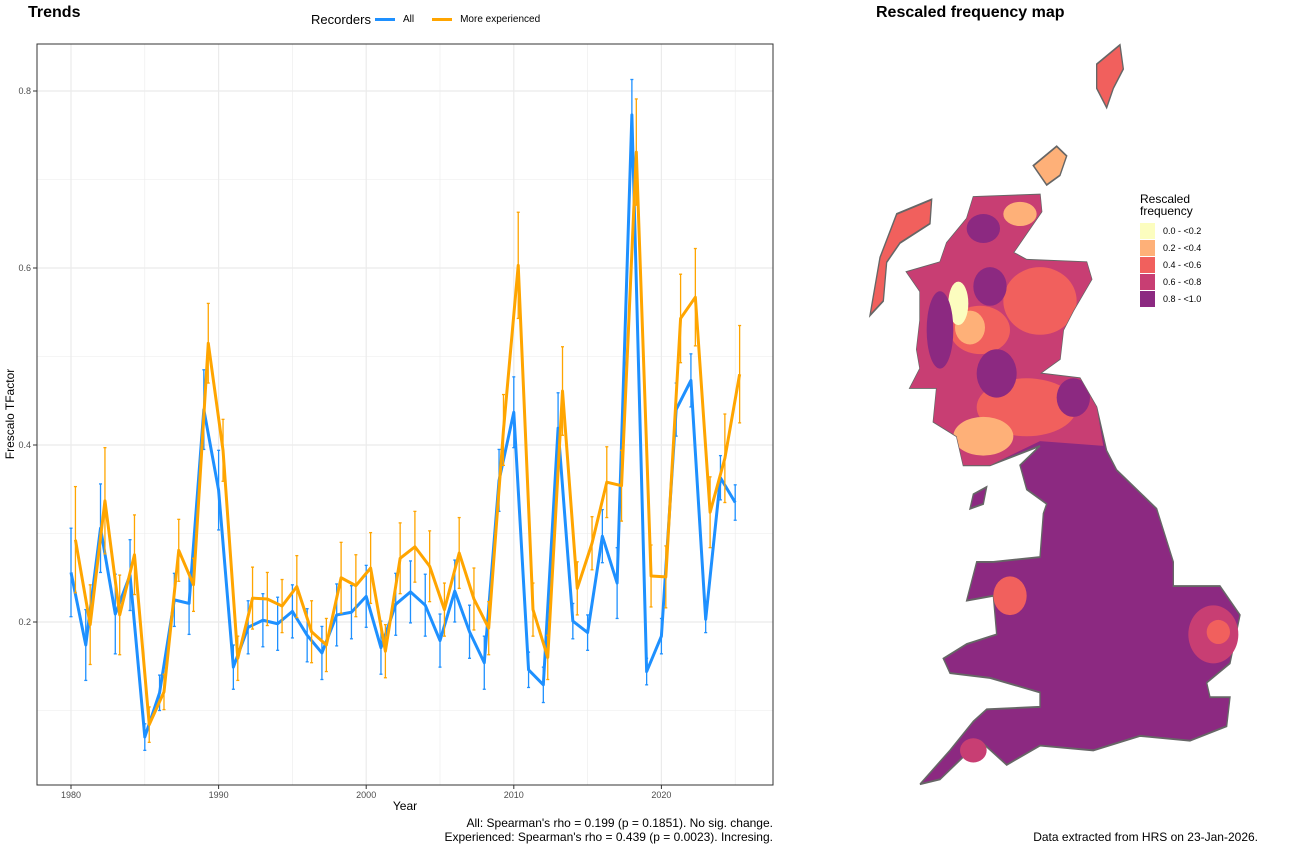  Describe the element at coordinates (1182, 281) in the screenshot. I see `map-legend-label: 0.6 - <0.8` at that location.